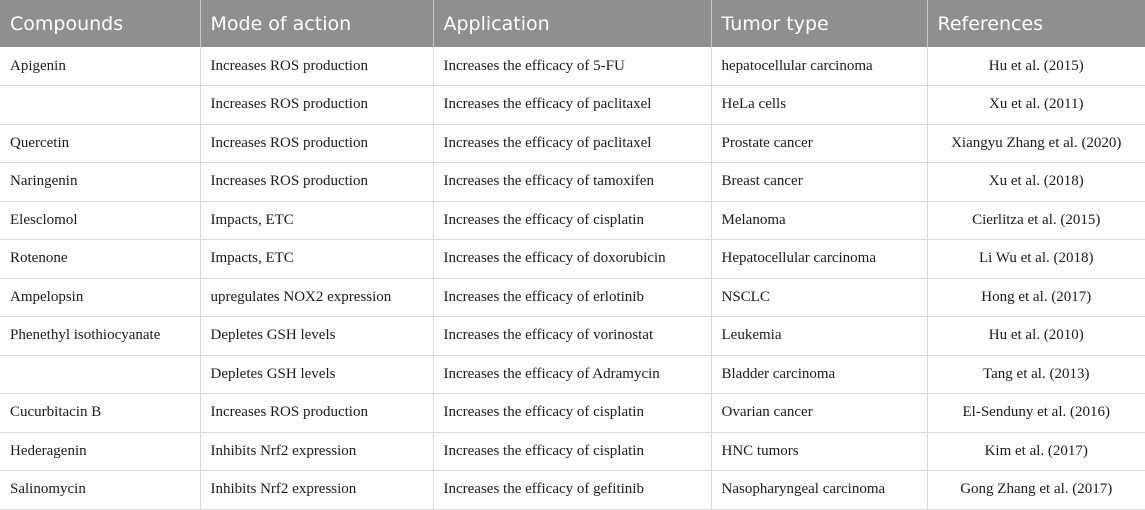  I want to click on cell-tumor-type: Breast cancer, so click(818, 182).